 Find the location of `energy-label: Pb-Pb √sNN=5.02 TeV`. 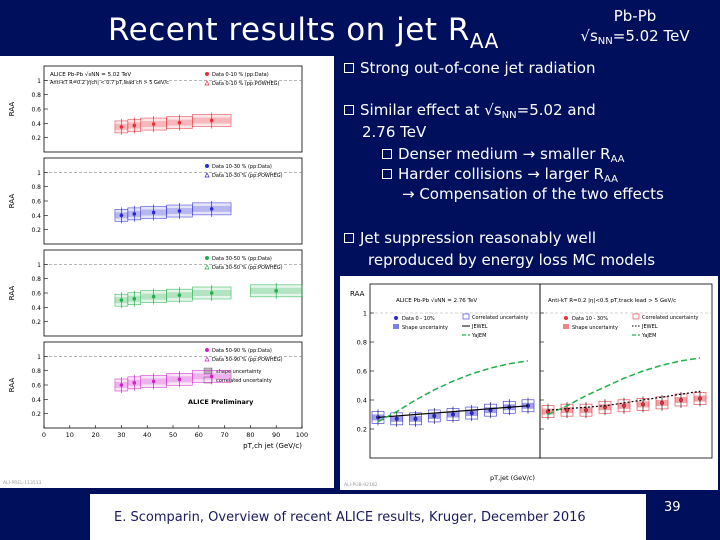

energy-label: Pb-Pb √sNN=5.02 TeV is located at coordinates (635, 27).